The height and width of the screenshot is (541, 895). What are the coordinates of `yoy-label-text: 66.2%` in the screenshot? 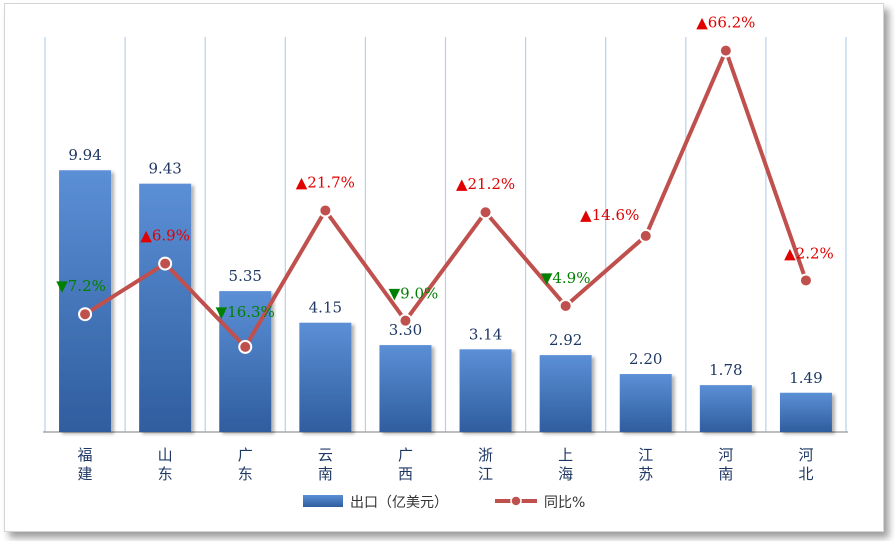 It's located at (732, 23).